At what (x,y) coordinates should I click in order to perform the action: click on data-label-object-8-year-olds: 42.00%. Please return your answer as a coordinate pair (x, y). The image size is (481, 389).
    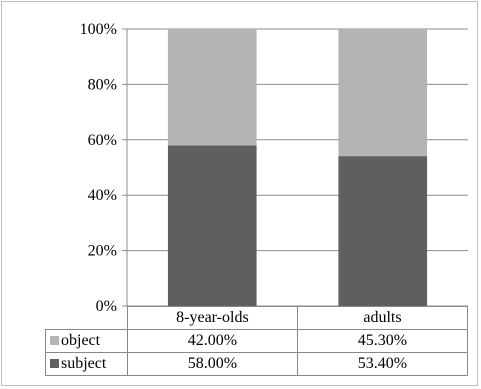
    Looking at the image, I should click on (212, 341).